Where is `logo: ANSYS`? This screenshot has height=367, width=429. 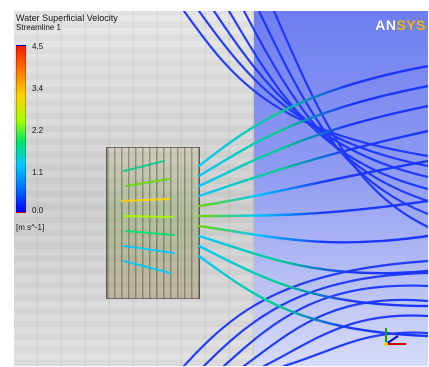
logo: ANSYS is located at coordinates (400, 25).